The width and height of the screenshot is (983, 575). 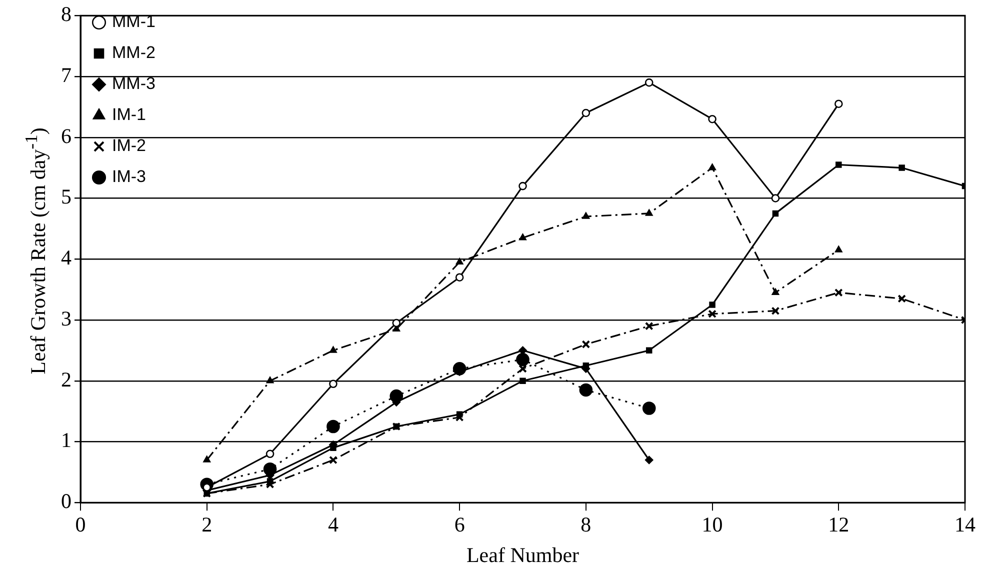 I want to click on legend-label: IM-2, so click(x=129, y=146).